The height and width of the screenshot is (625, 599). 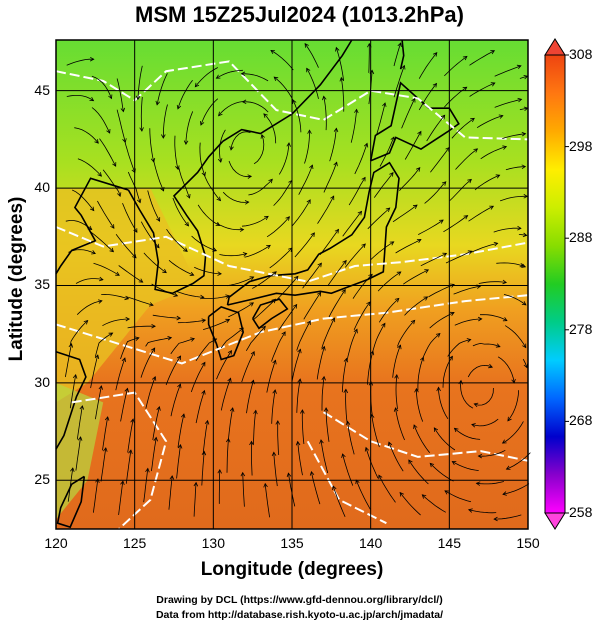 I want to click on x-tick-label: 140, so click(x=370, y=543).